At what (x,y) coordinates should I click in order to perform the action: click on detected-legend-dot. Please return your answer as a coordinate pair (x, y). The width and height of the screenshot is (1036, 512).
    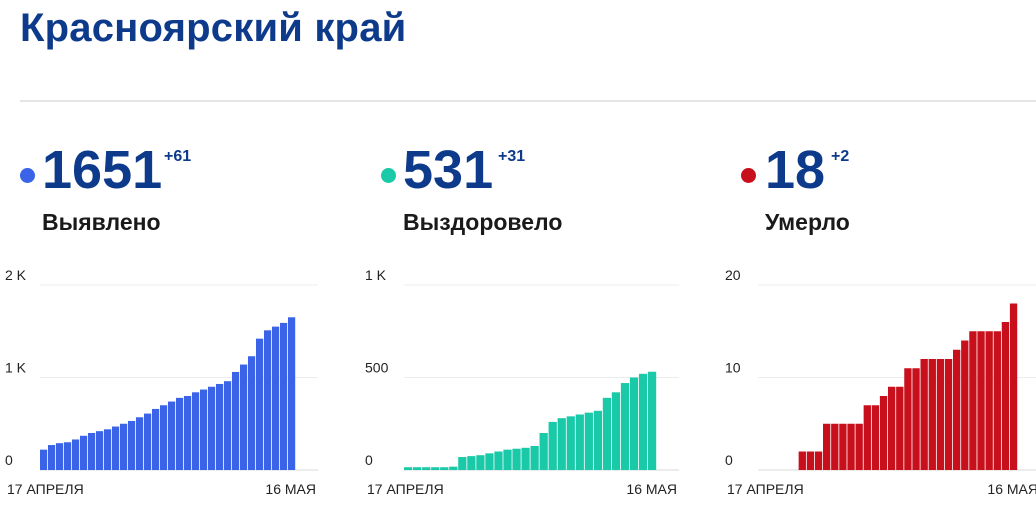
    Looking at the image, I should click on (27, 175).